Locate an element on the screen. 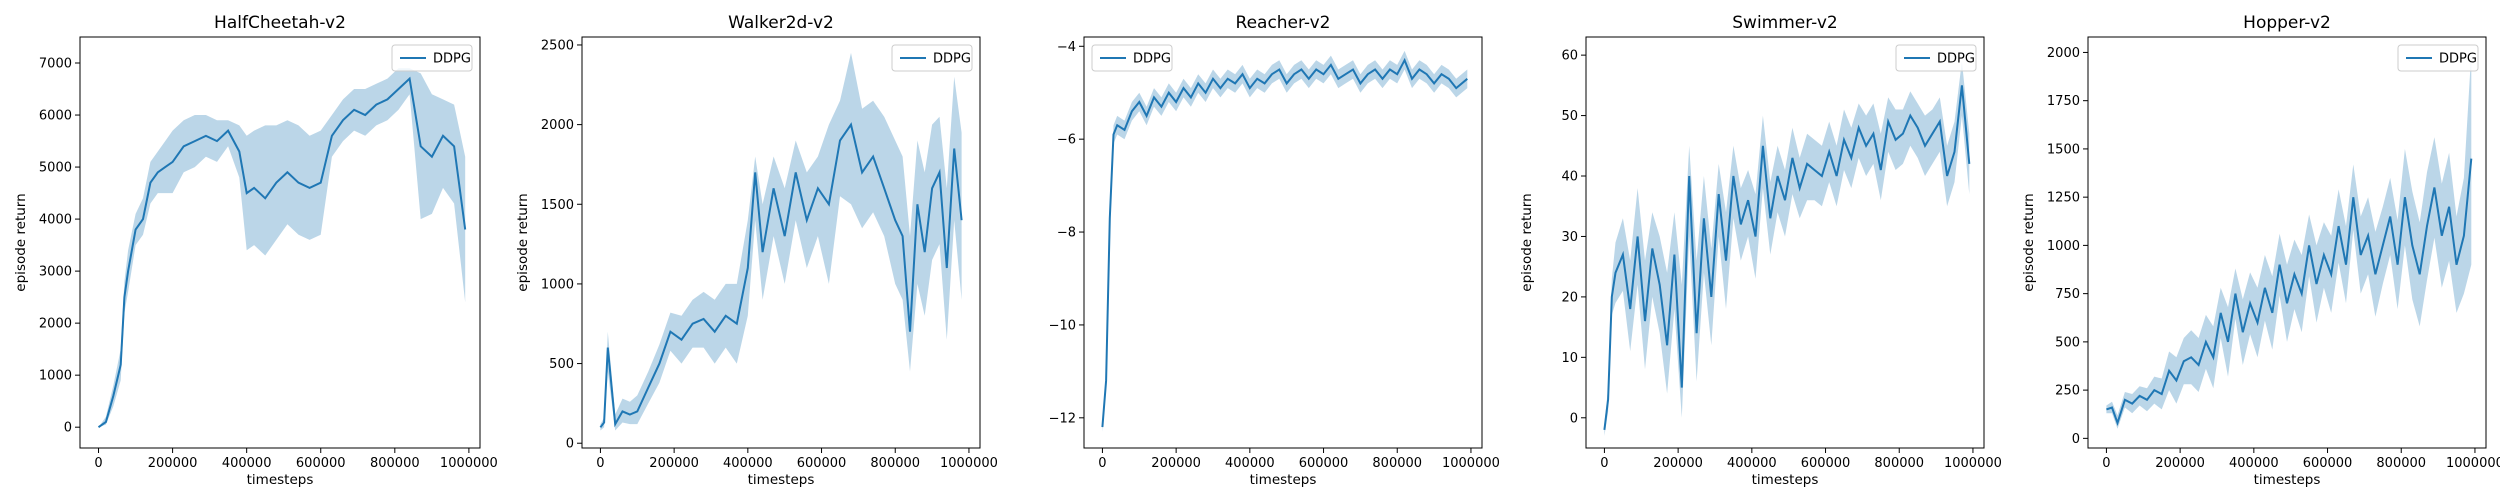 The image size is (2500, 500). chart-title: Hopper-v2 is located at coordinates (2287, 23).